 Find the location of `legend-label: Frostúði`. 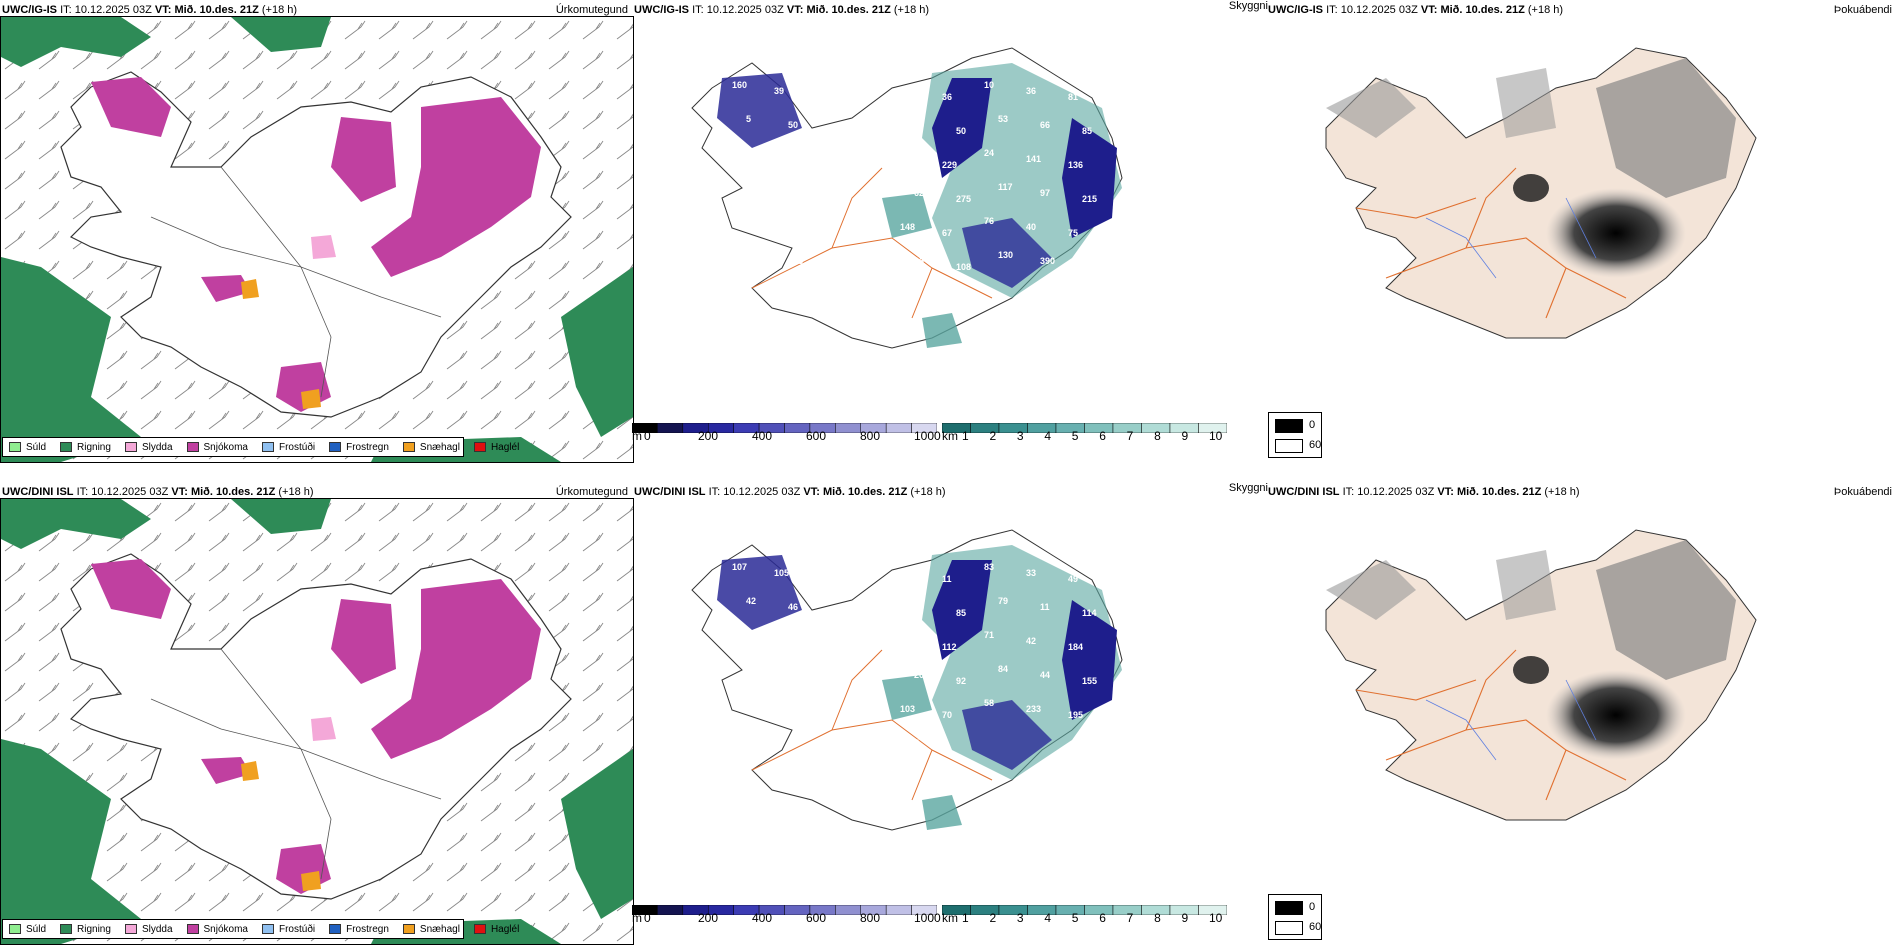

legend-label: Frostúði is located at coordinates (297, 447).